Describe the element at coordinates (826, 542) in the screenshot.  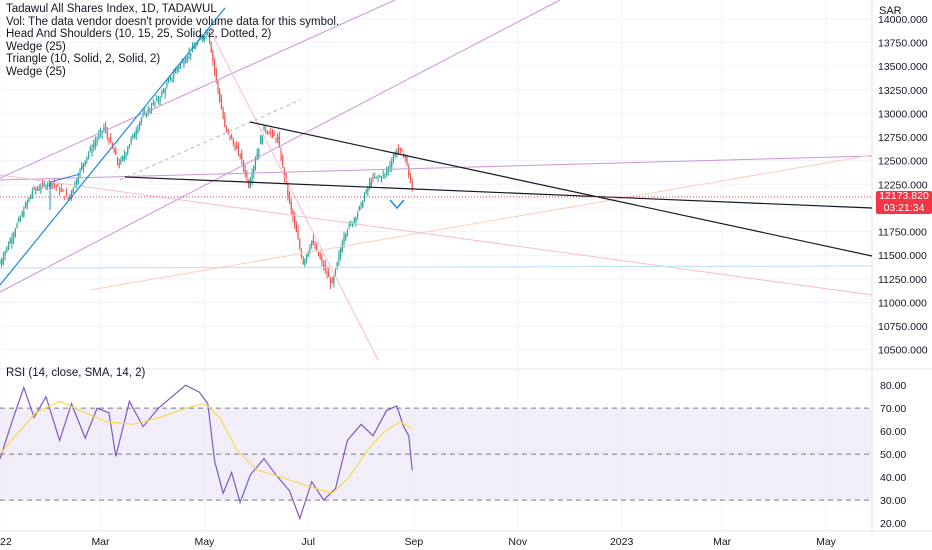
I see `time-tick-label: May` at that location.